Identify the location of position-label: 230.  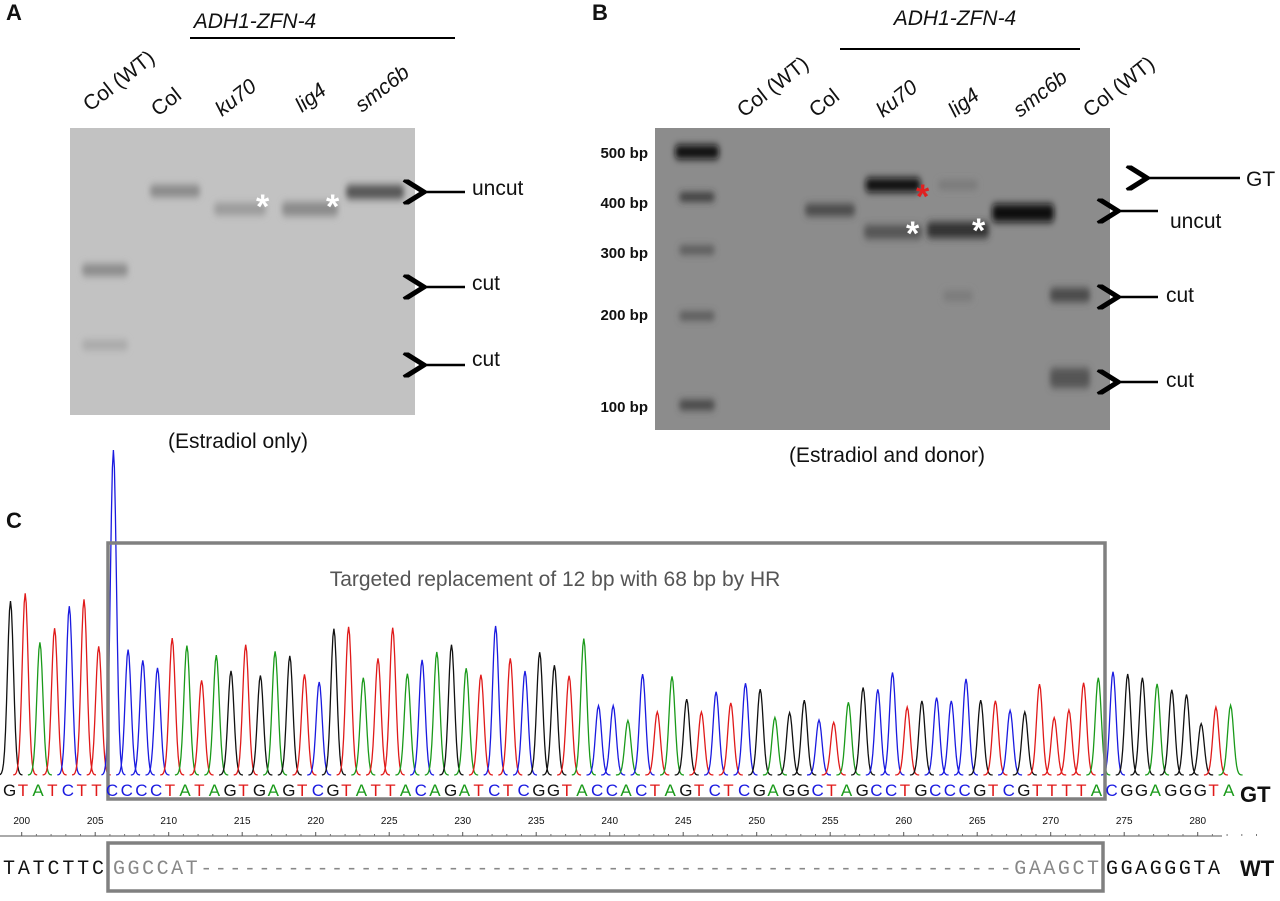
(462, 821).